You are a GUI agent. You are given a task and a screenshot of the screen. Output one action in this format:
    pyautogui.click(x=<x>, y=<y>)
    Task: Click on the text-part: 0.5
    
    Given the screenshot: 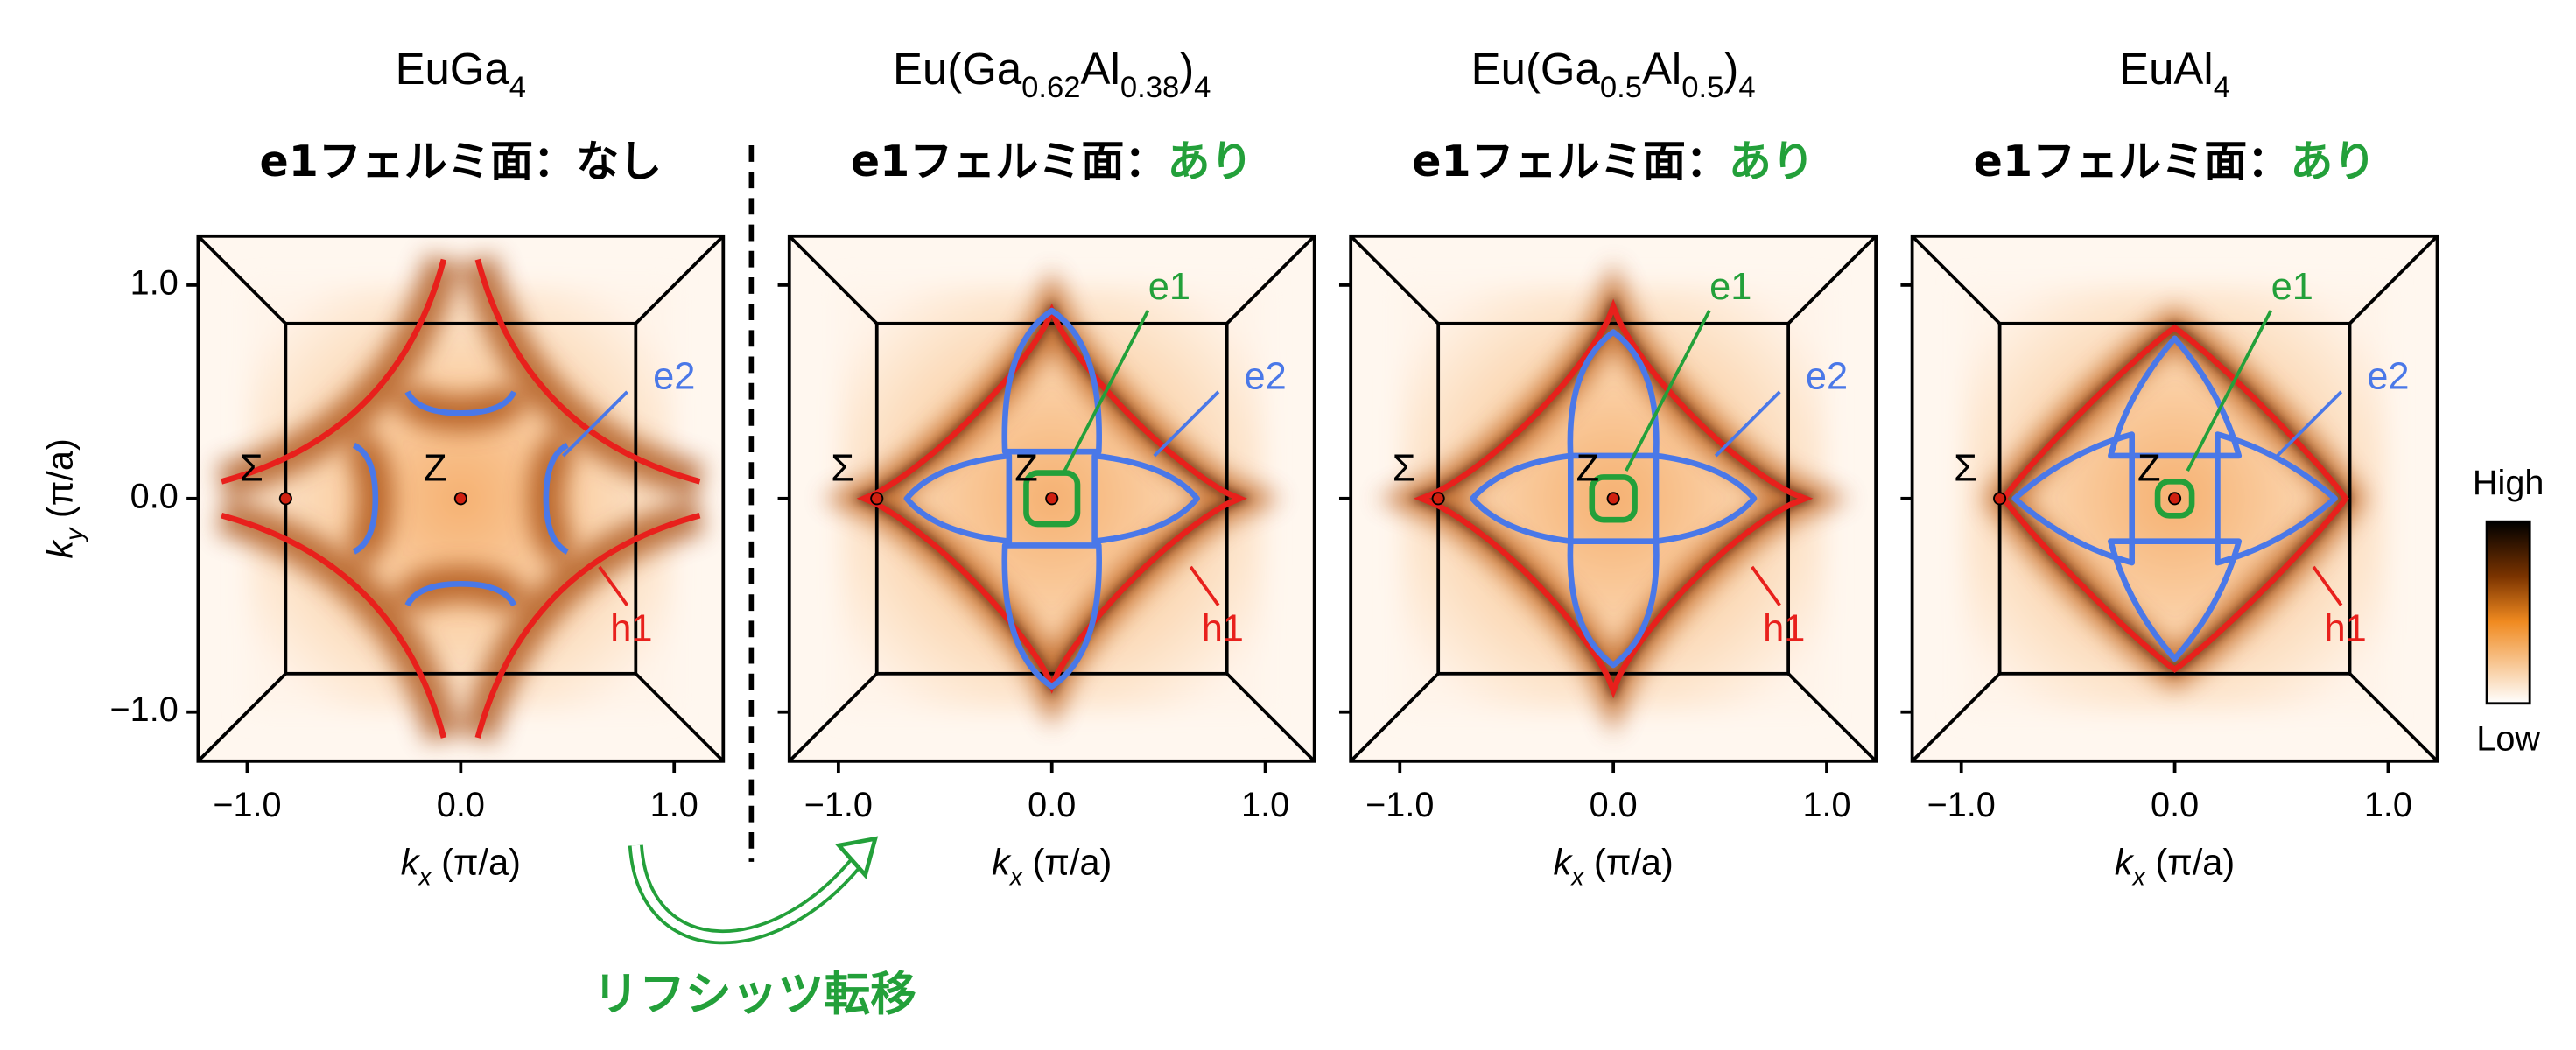 What is the action you would take?
    pyautogui.click(x=1621, y=87)
    